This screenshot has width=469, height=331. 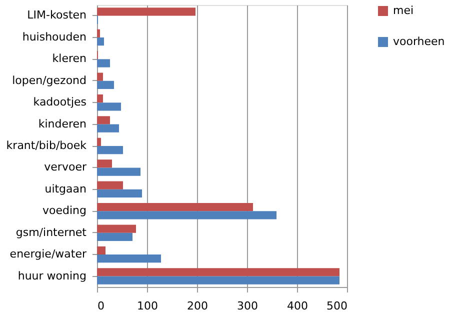 What do you see at coordinates (419, 41) in the screenshot?
I see `legend-label: voorheen` at bounding box center [419, 41].